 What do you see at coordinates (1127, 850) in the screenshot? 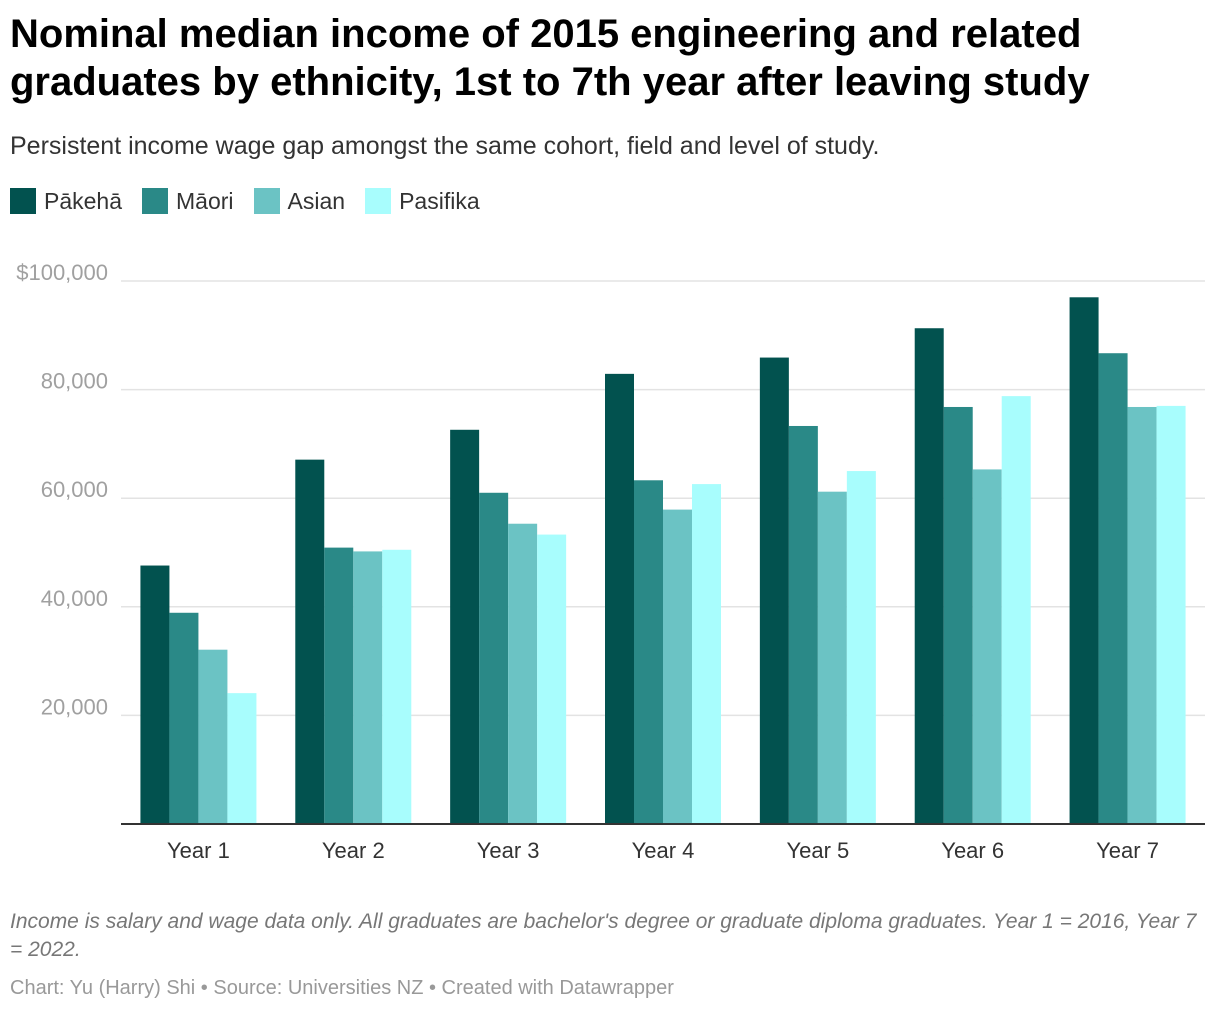
I see `x-tick-label: Year 7` at bounding box center [1127, 850].